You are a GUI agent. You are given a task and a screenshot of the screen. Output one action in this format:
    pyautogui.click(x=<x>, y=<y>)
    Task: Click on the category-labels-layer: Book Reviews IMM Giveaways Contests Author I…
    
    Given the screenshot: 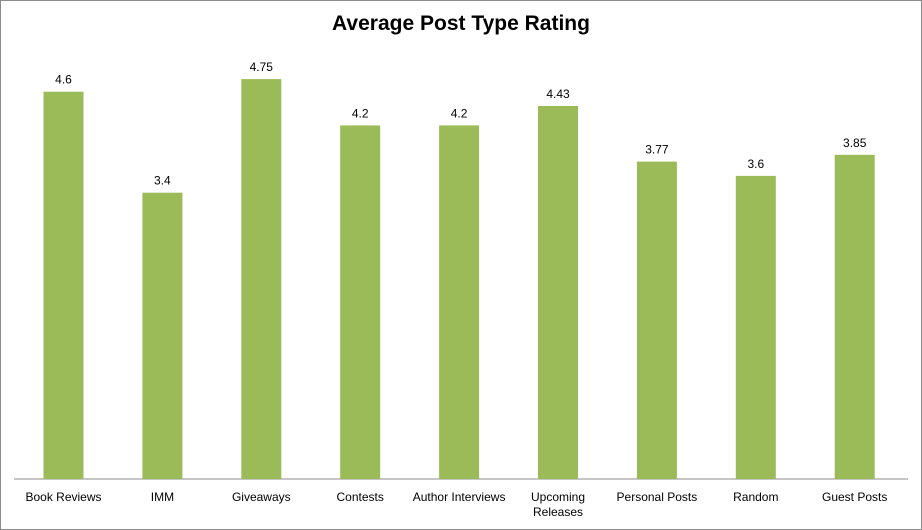 What is the action you would take?
    pyautogui.click(x=456, y=504)
    